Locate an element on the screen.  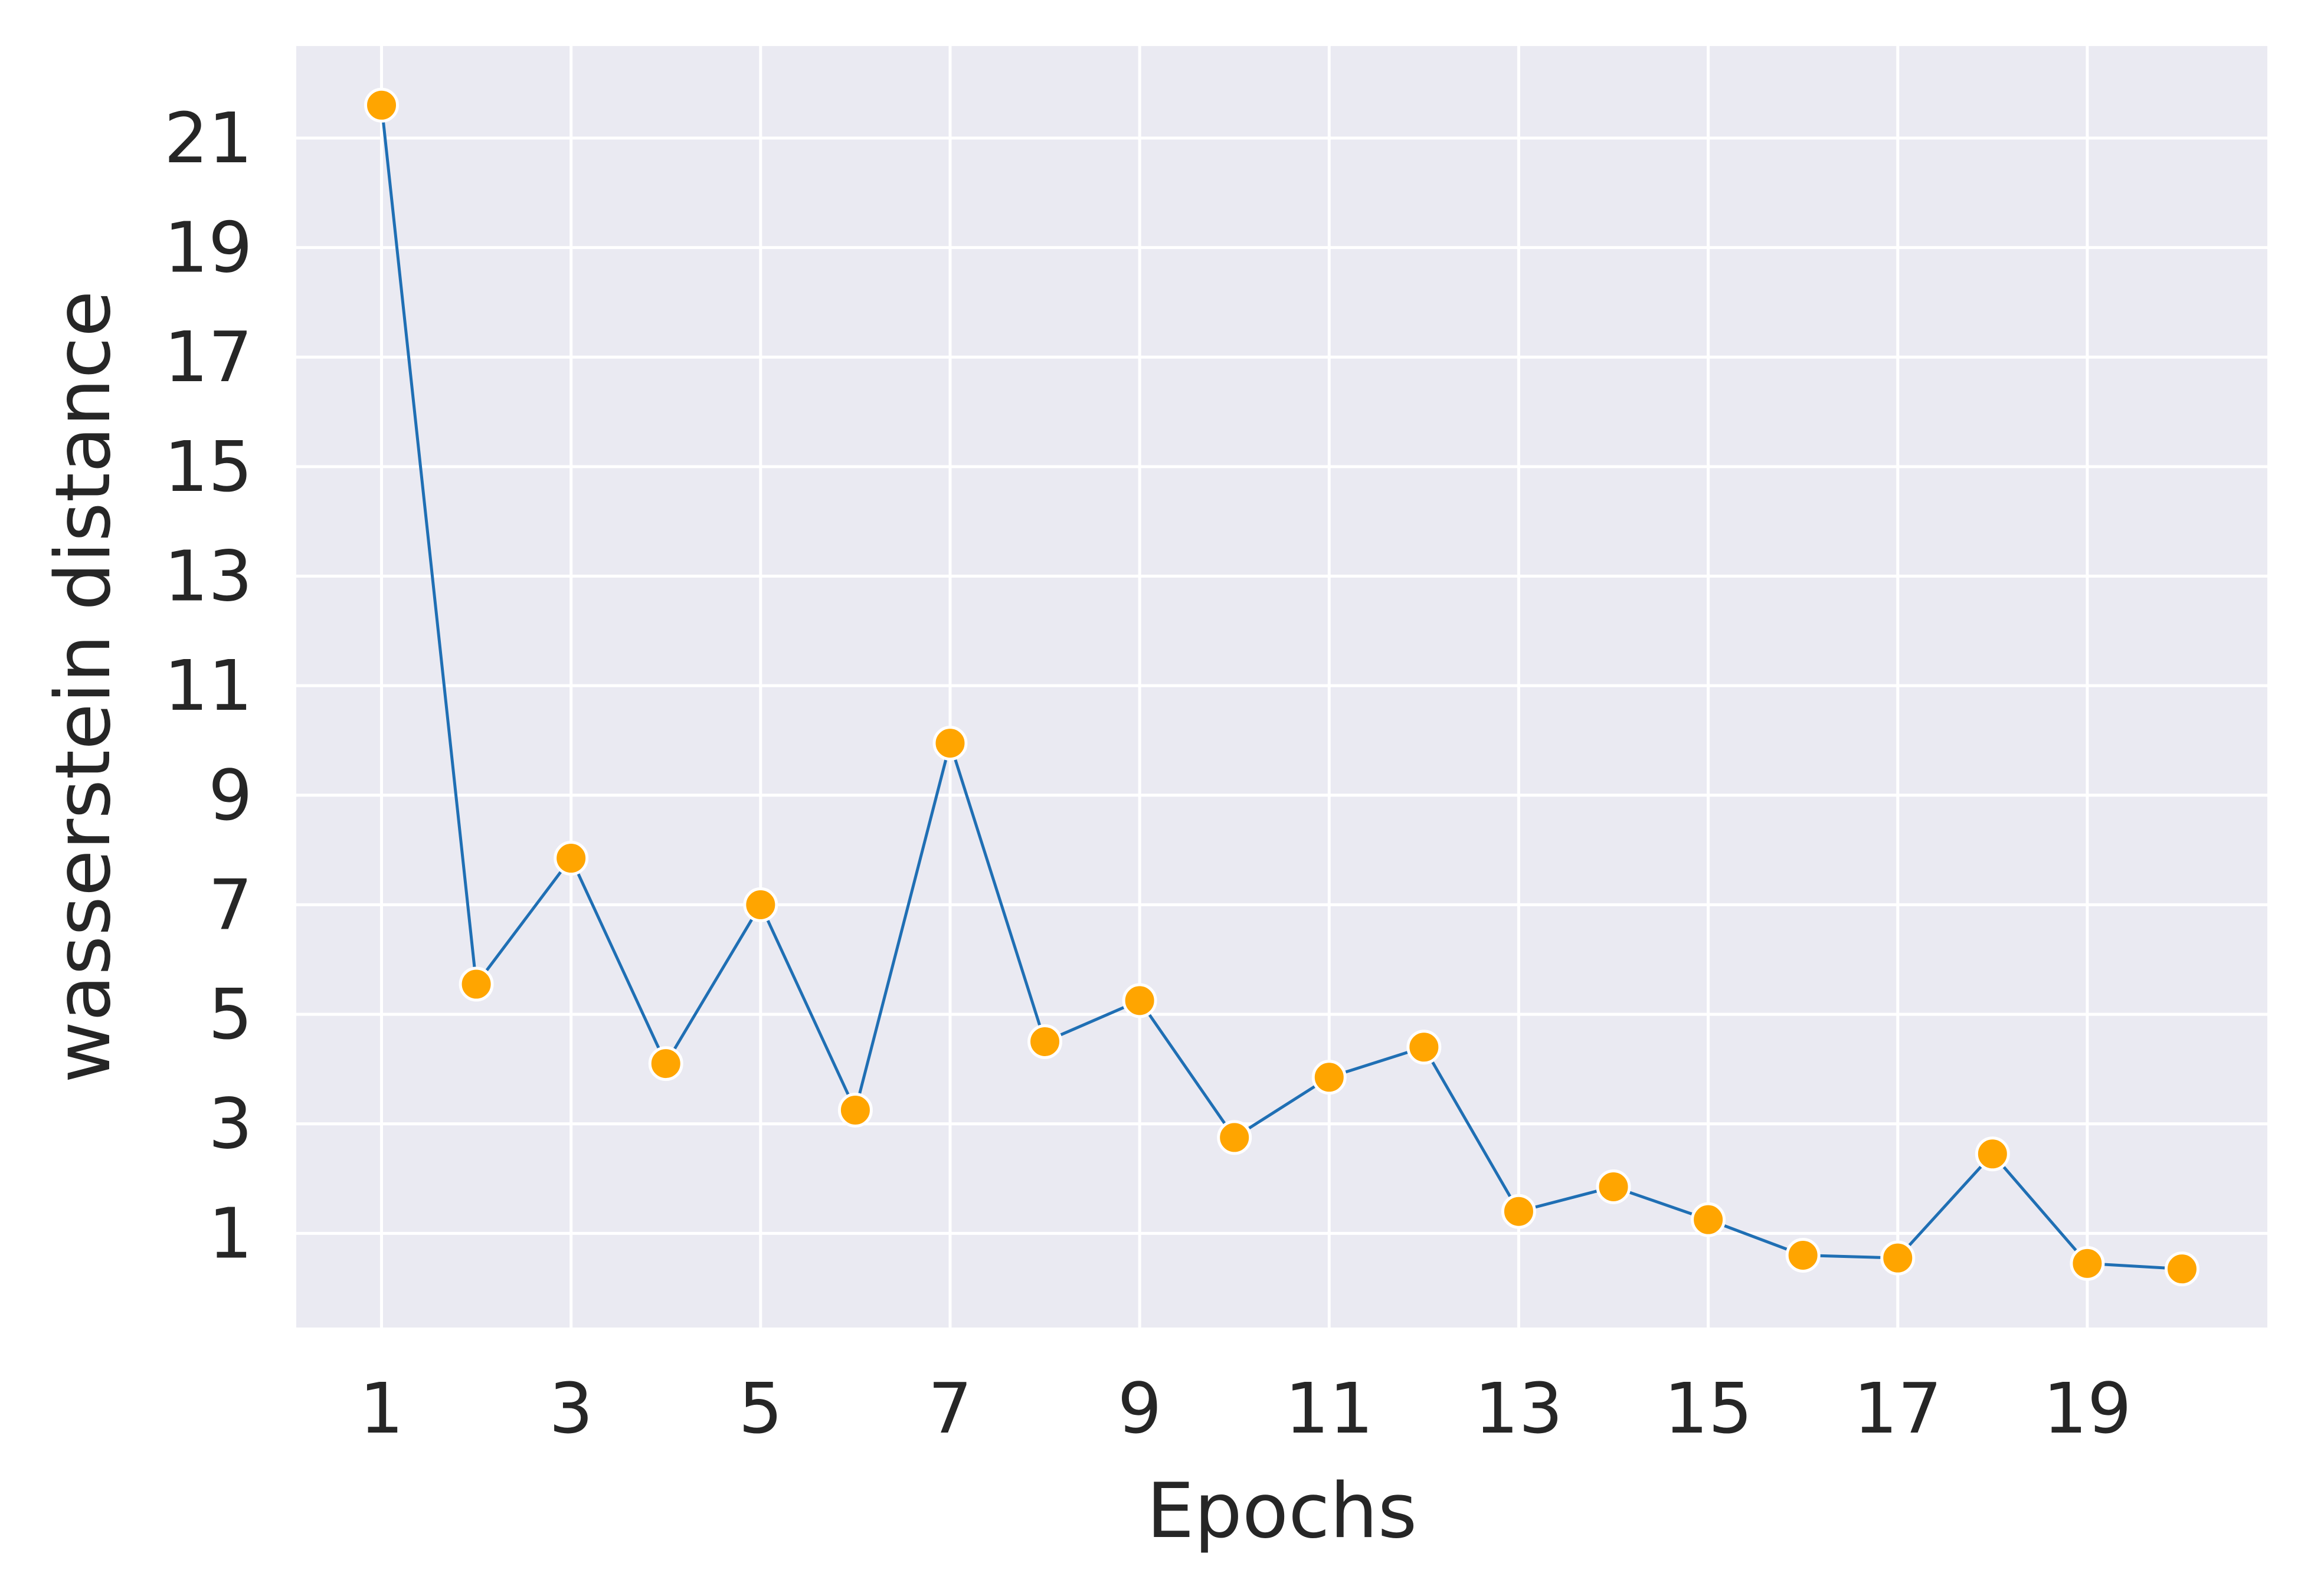
x-axis-ticks: 1 3 5 7 9 11 13 15 17 19 is located at coordinates (1246, 1408).